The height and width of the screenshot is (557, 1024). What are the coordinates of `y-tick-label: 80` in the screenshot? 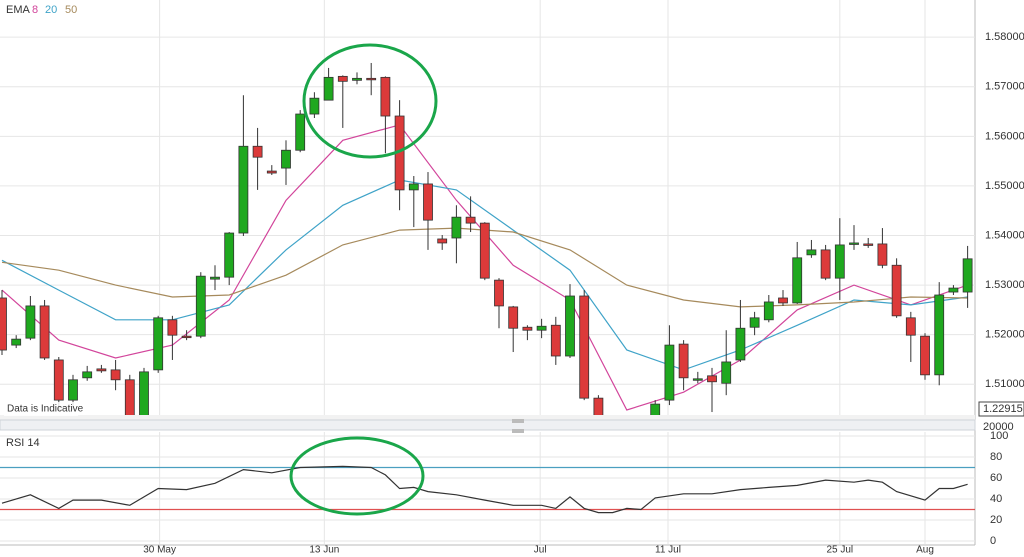 It's located at (996, 457).